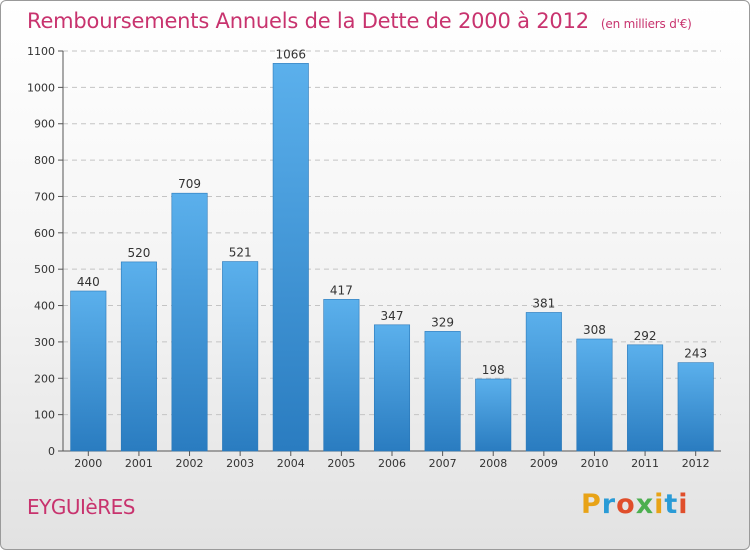 This screenshot has height=550, width=750. Describe the element at coordinates (493, 370) in the screenshot. I see `data-label: 198` at that location.